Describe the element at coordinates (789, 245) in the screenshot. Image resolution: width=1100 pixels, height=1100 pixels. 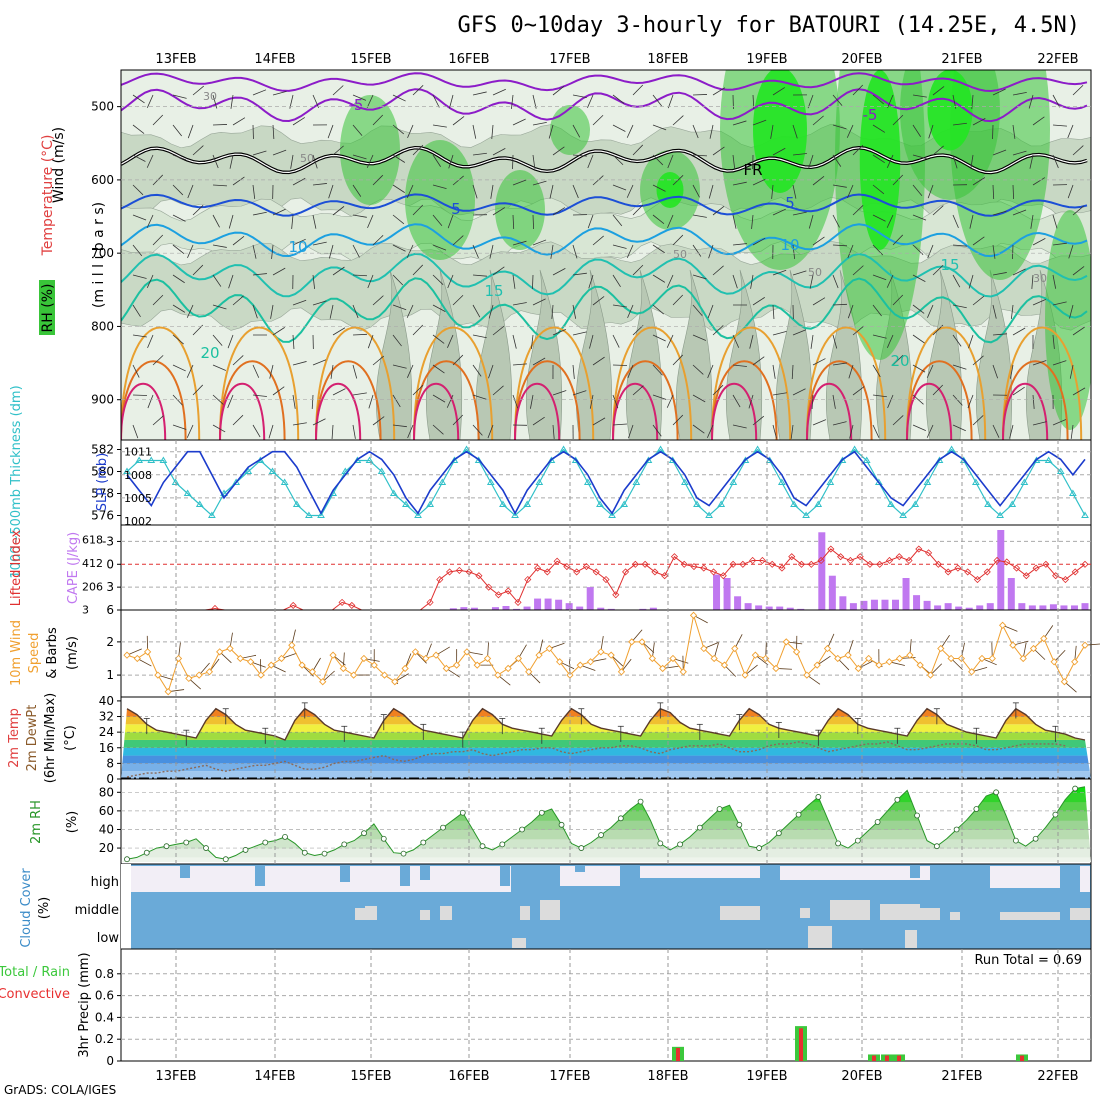
I see `contour-label: 10` at that location.